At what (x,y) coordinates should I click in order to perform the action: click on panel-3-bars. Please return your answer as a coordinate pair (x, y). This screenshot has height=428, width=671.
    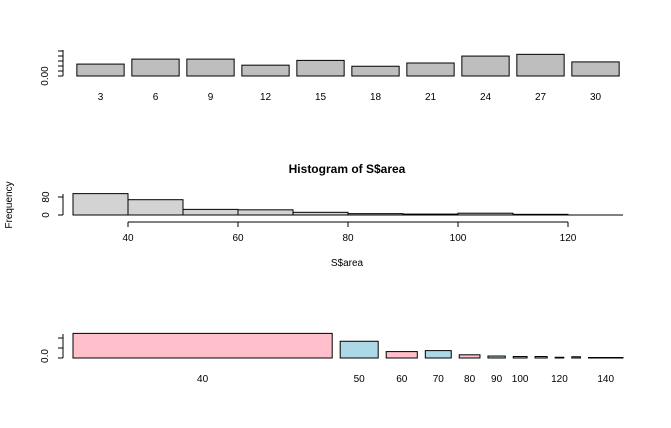
    Looking at the image, I should click on (348, 345).